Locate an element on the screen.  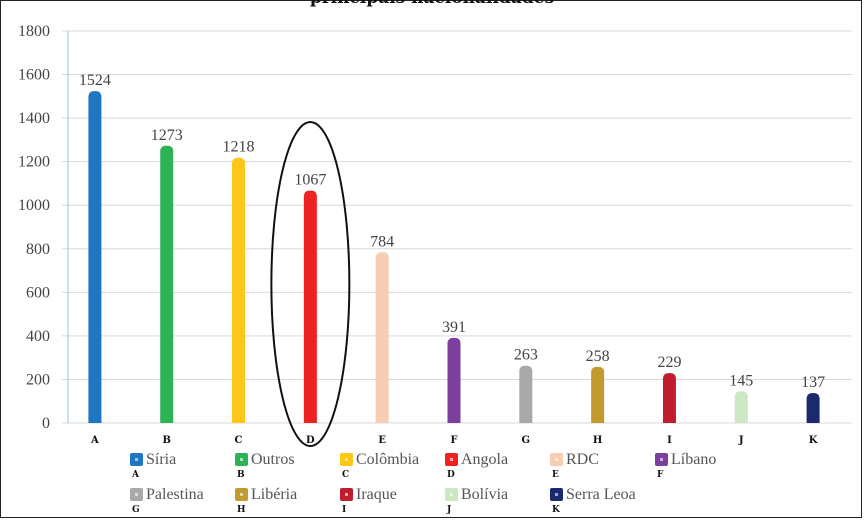
legend-label: Serra Leoa is located at coordinates (601, 494).